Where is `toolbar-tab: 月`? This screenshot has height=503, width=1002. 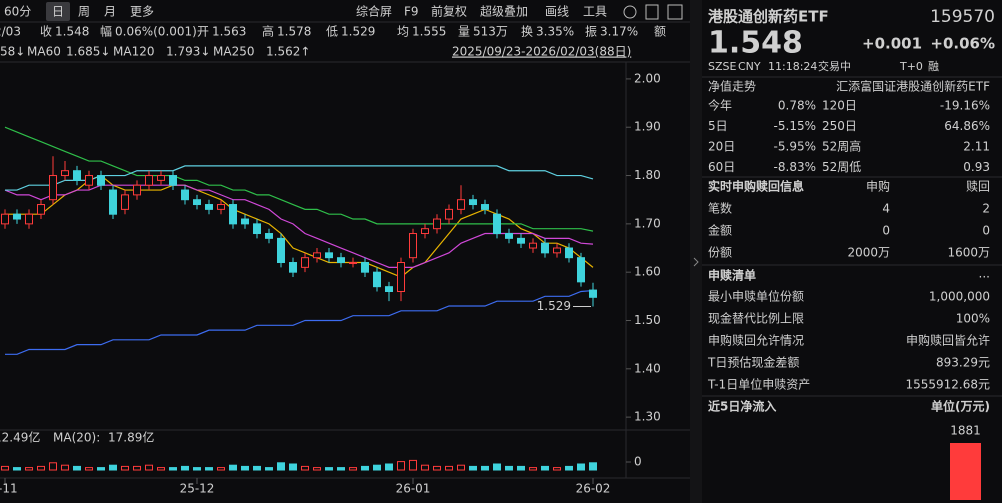 toolbar-tab: 月 is located at coordinates (110, 12).